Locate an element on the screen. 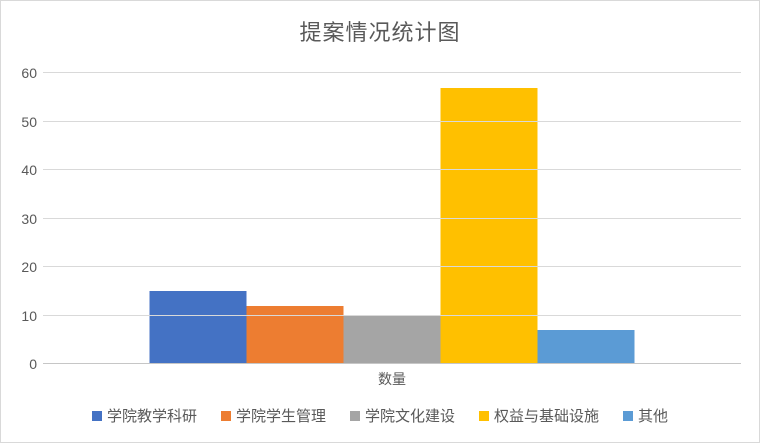  legend: 学院教学科研 学院学生管理 学院文化建设 权益与基础设施 其他 is located at coordinates (380, 415).